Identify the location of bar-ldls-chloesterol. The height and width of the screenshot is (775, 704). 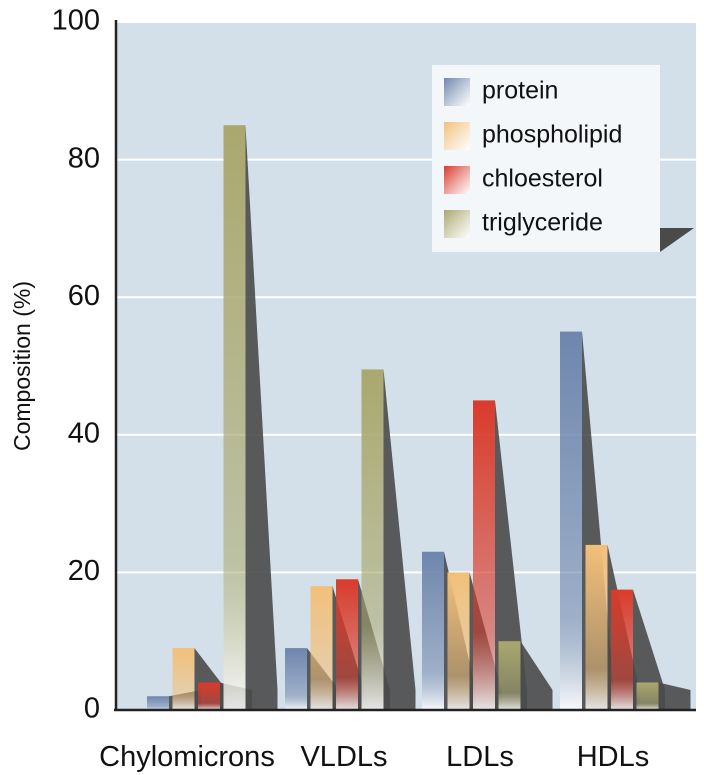
(484, 555).